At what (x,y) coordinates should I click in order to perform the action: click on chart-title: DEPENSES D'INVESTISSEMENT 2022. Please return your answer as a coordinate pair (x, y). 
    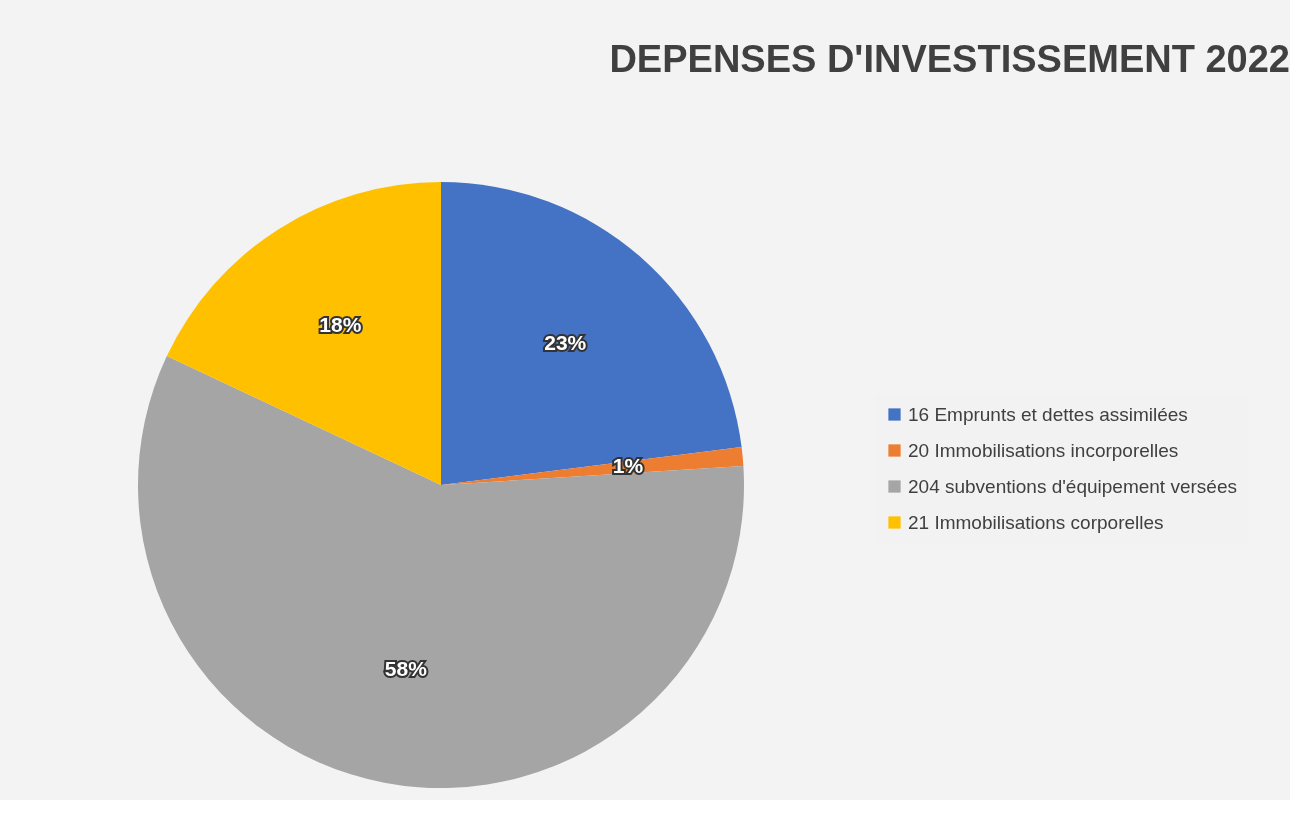
    Looking at the image, I should click on (949, 59).